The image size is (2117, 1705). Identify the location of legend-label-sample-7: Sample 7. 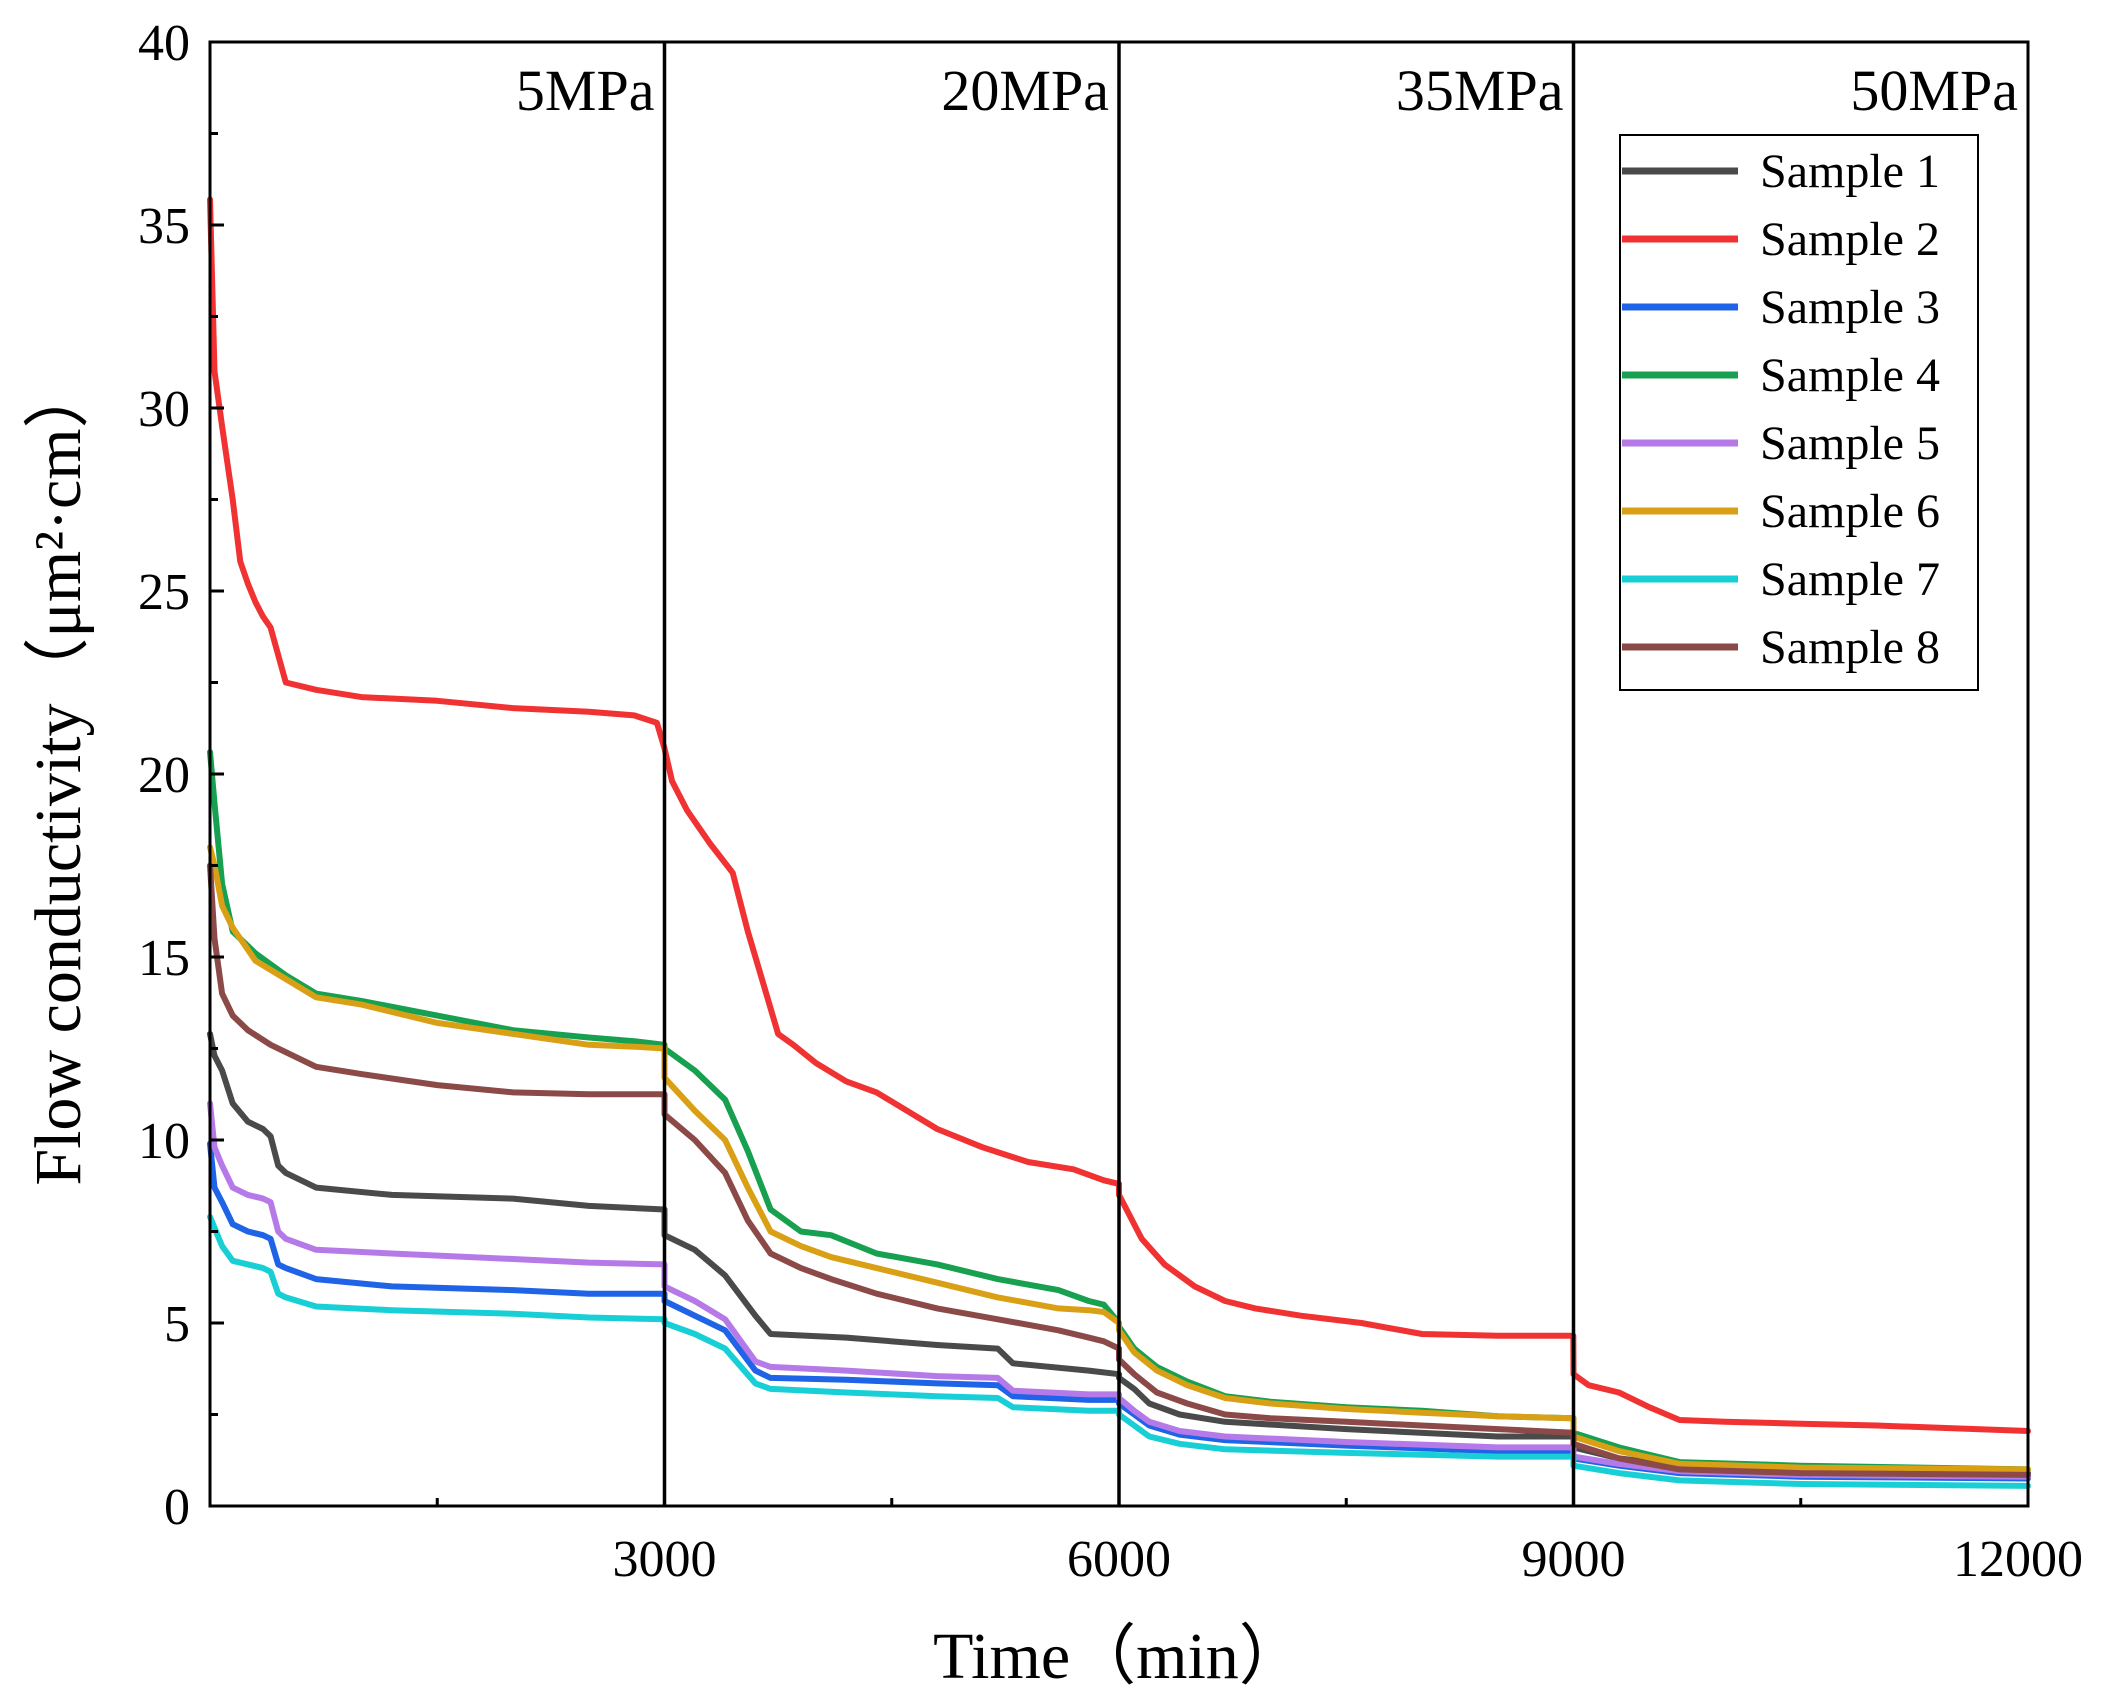
(1850, 579).